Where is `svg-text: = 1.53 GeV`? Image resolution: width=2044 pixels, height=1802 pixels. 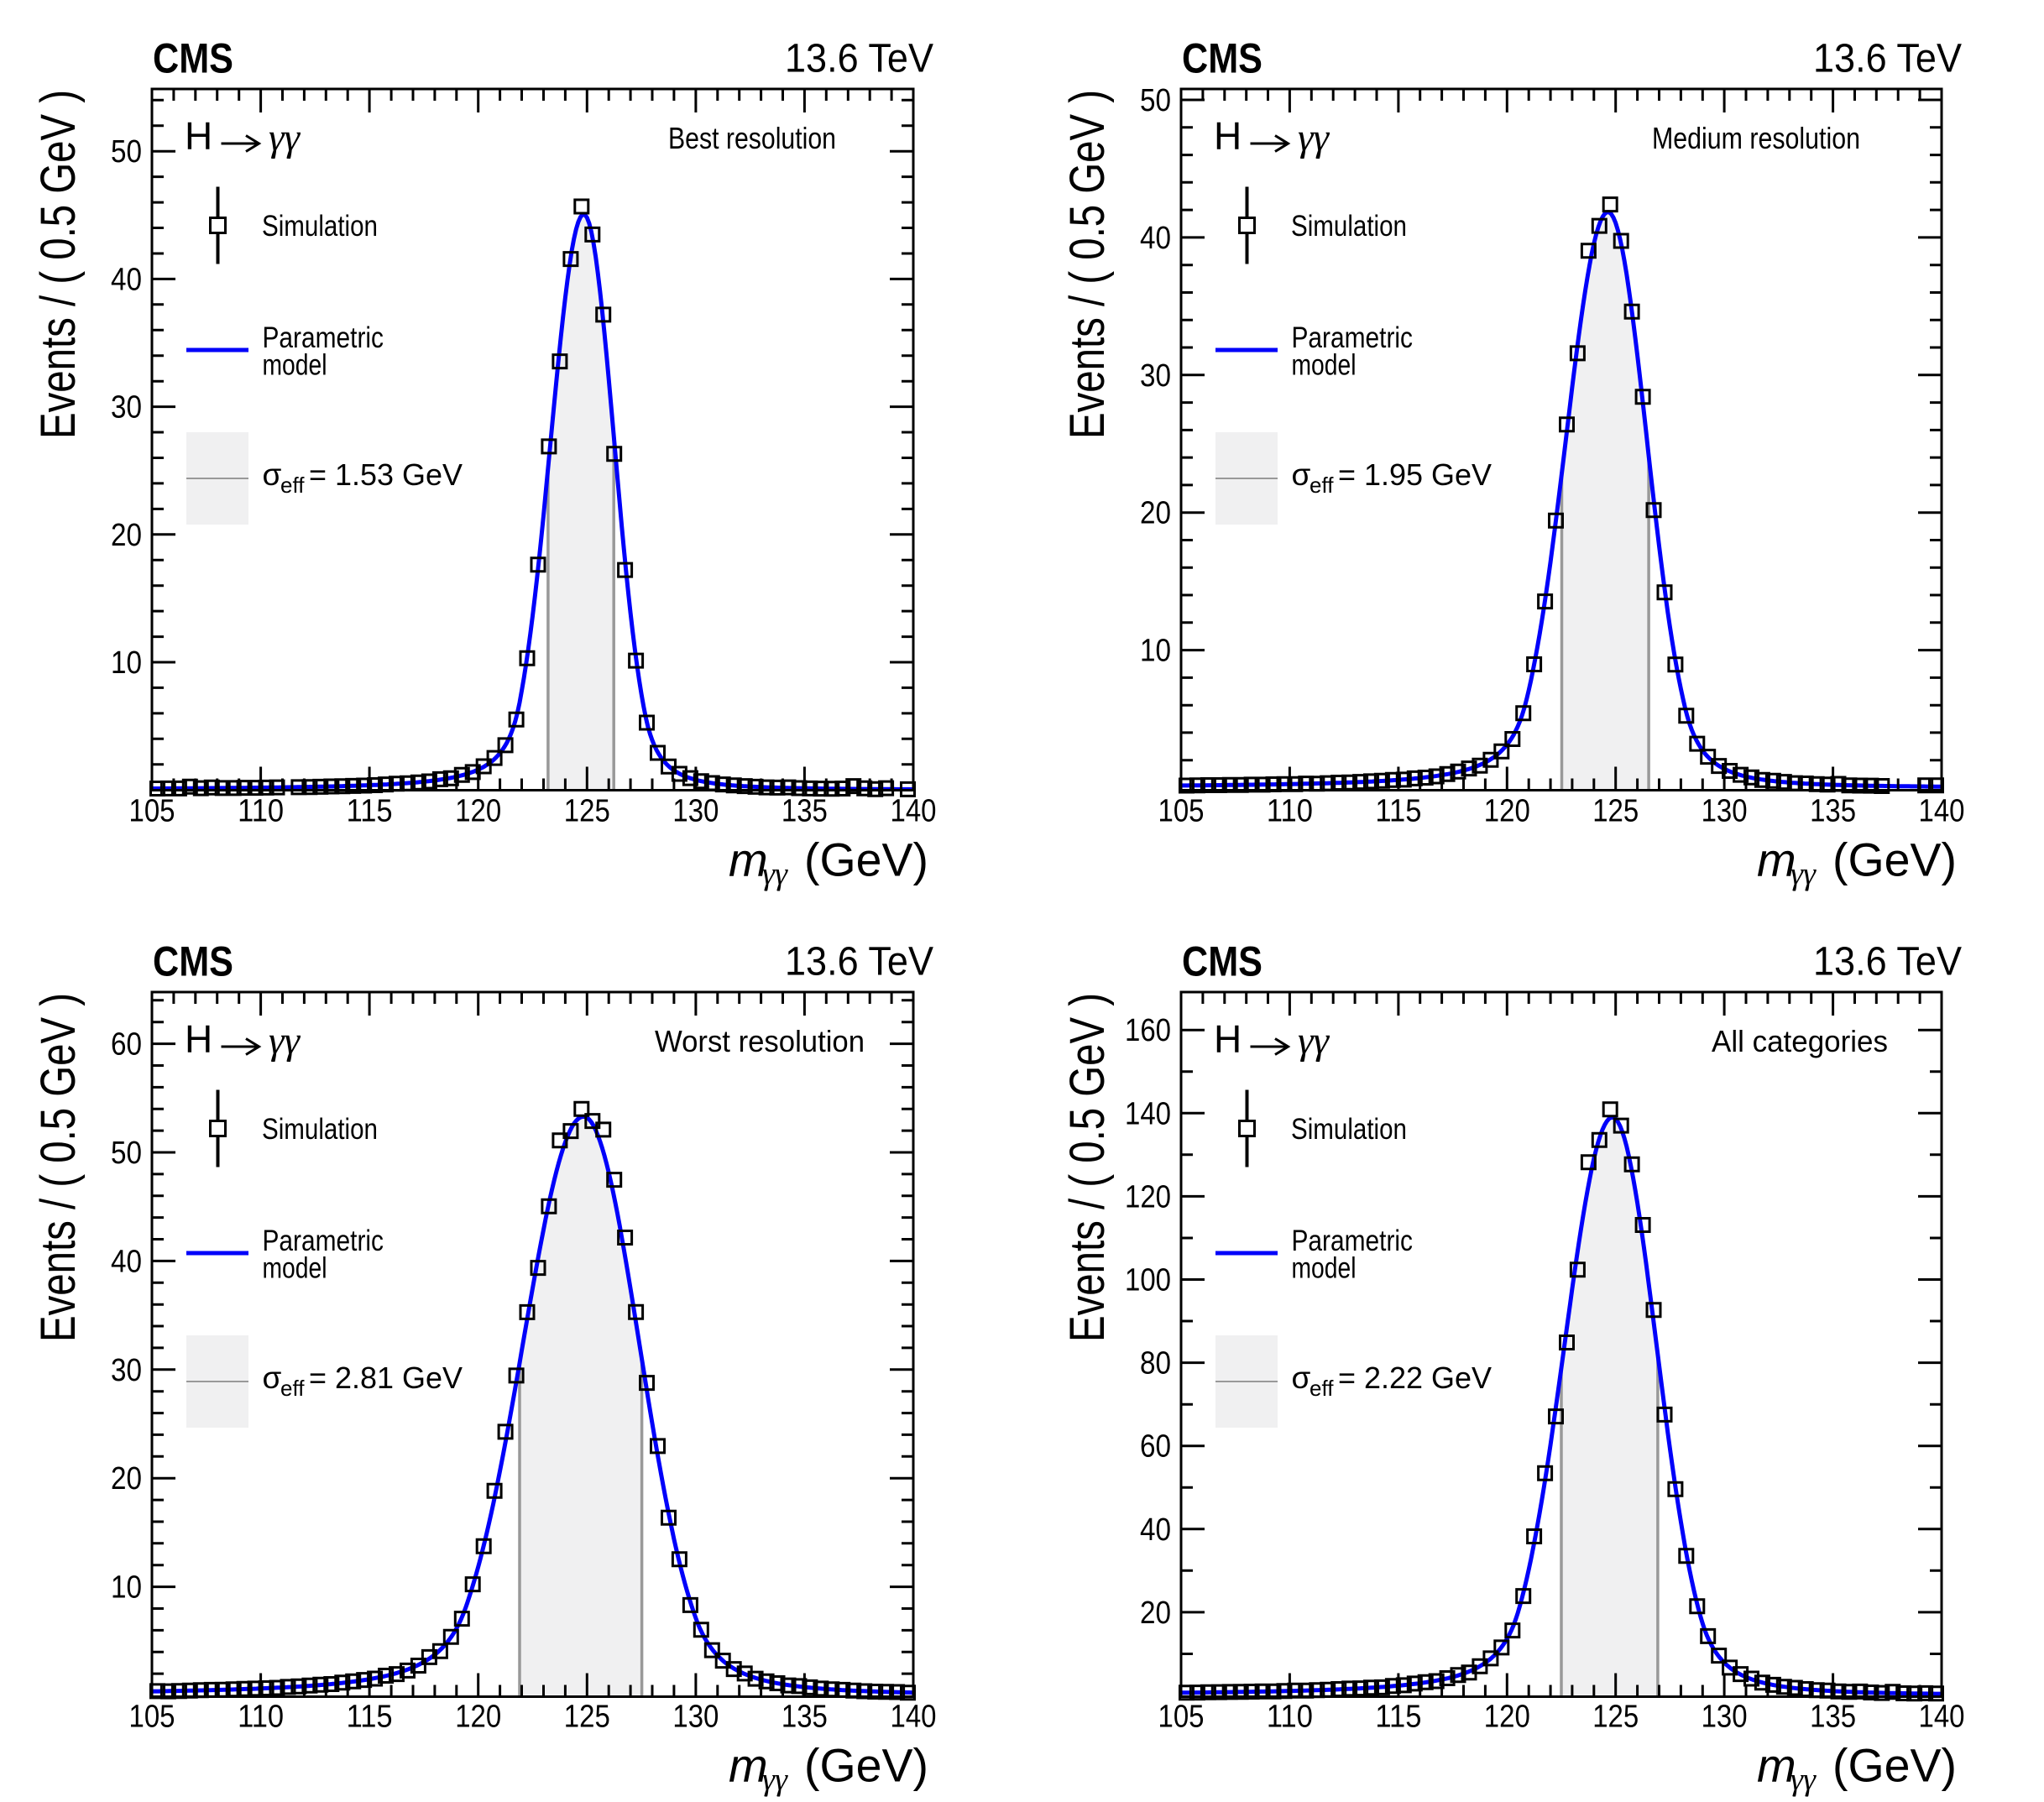
svg-text: = 1.53 GeV is located at coordinates (386, 475).